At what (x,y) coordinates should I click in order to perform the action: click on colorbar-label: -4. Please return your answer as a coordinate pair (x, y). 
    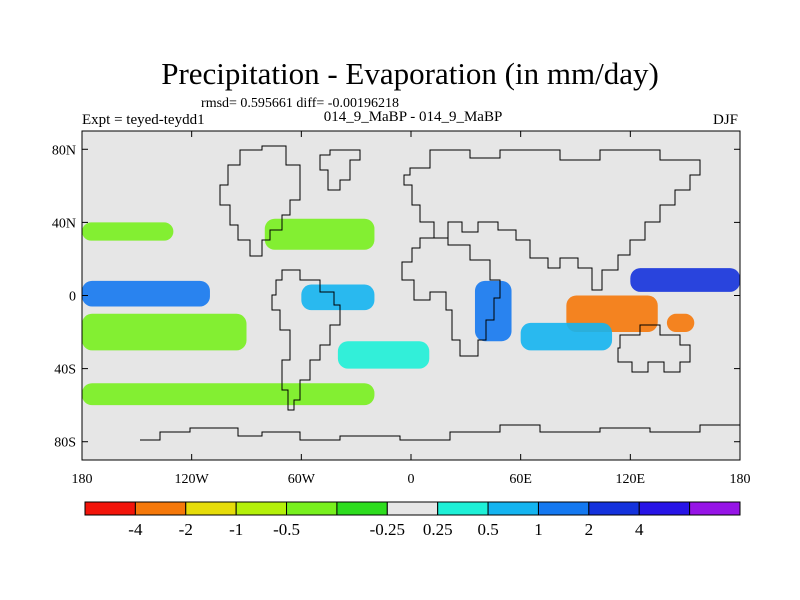
    Looking at the image, I should click on (135, 529).